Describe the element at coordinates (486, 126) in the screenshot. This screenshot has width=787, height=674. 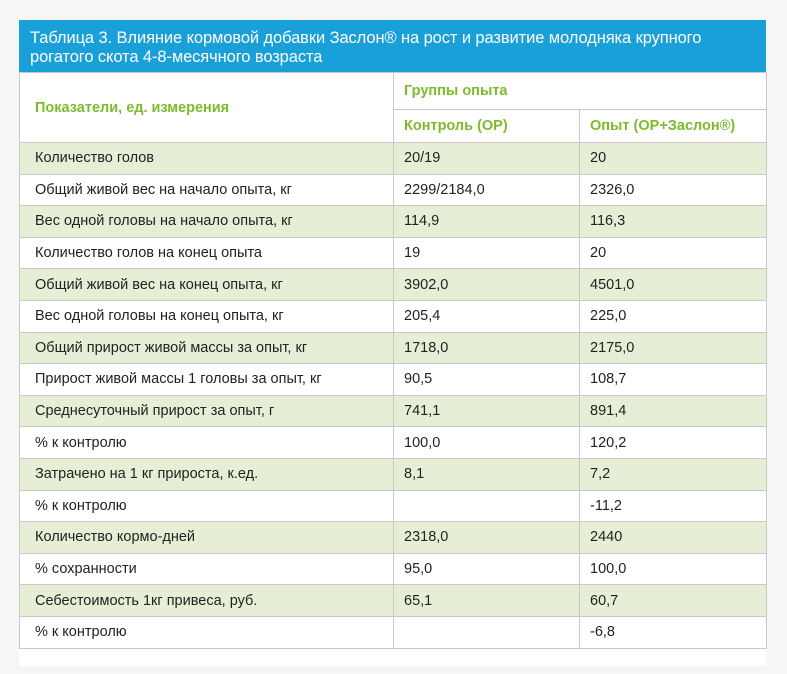
I see `header-control: Контроль (ОР)` at that location.